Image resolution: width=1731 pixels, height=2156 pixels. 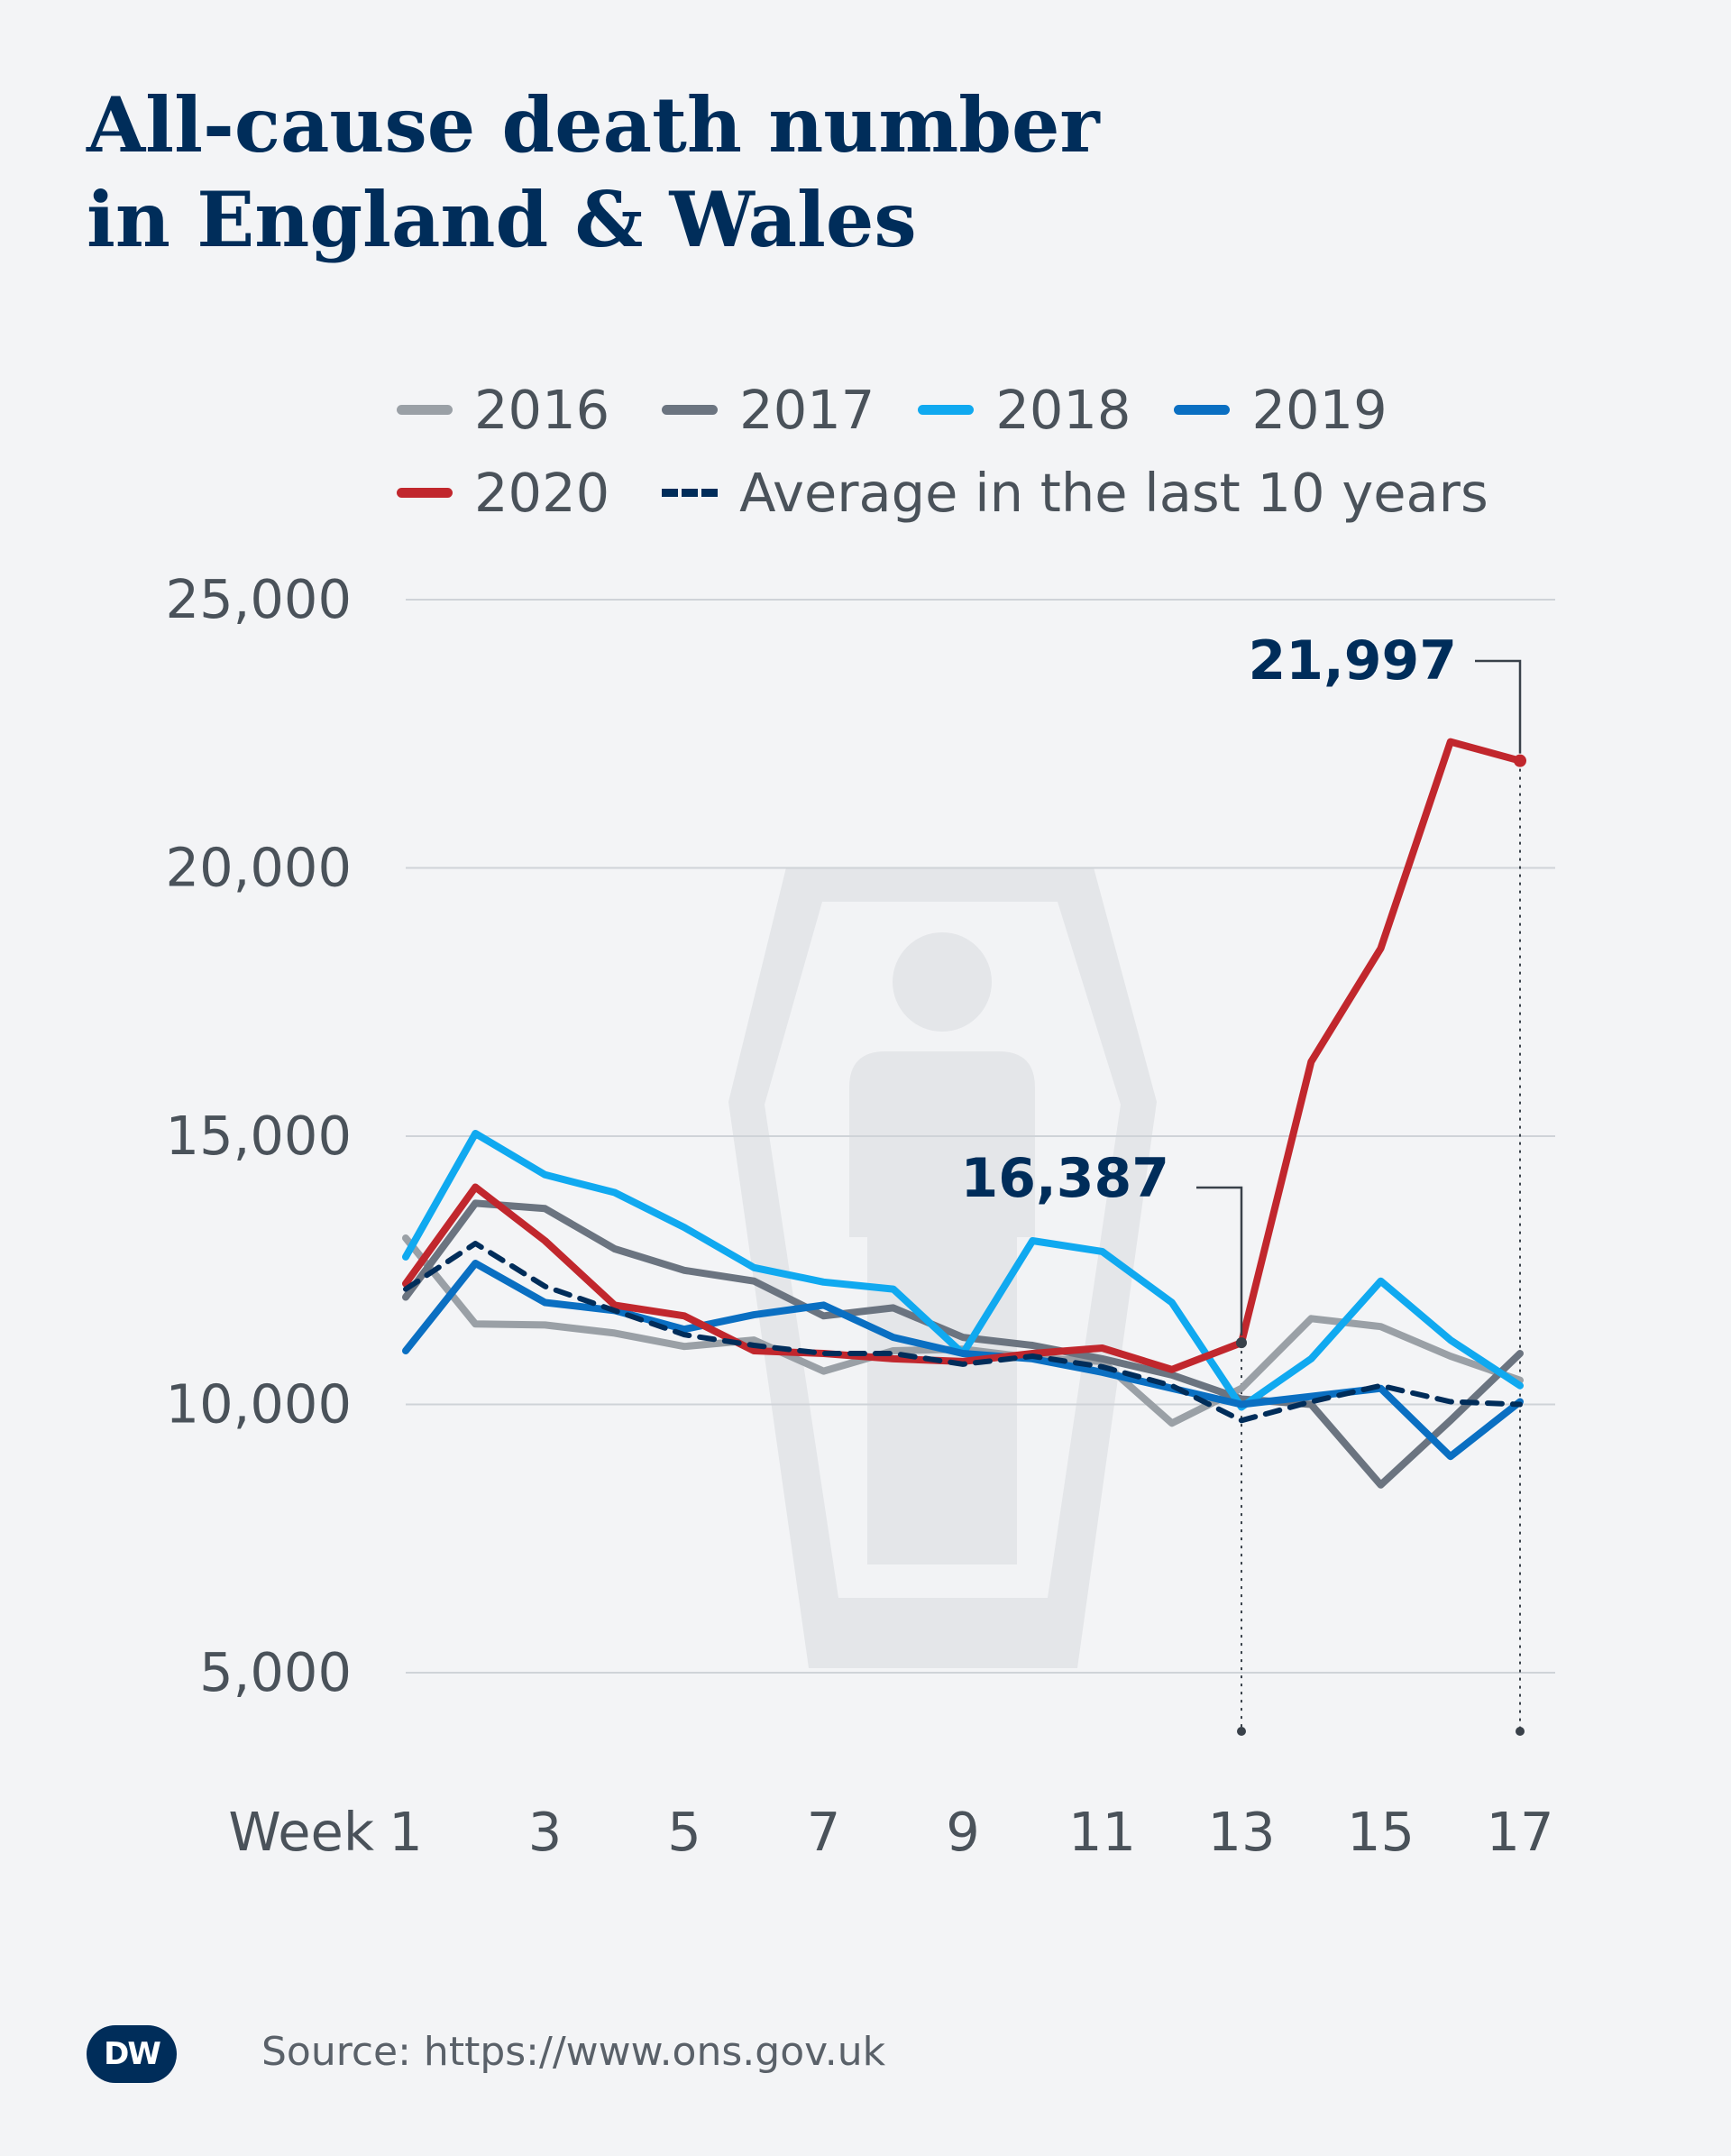 What do you see at coordinates (1319, 409) in the screenshot?
I see `legend-label: 2019` at bounding box center [1319, 409].